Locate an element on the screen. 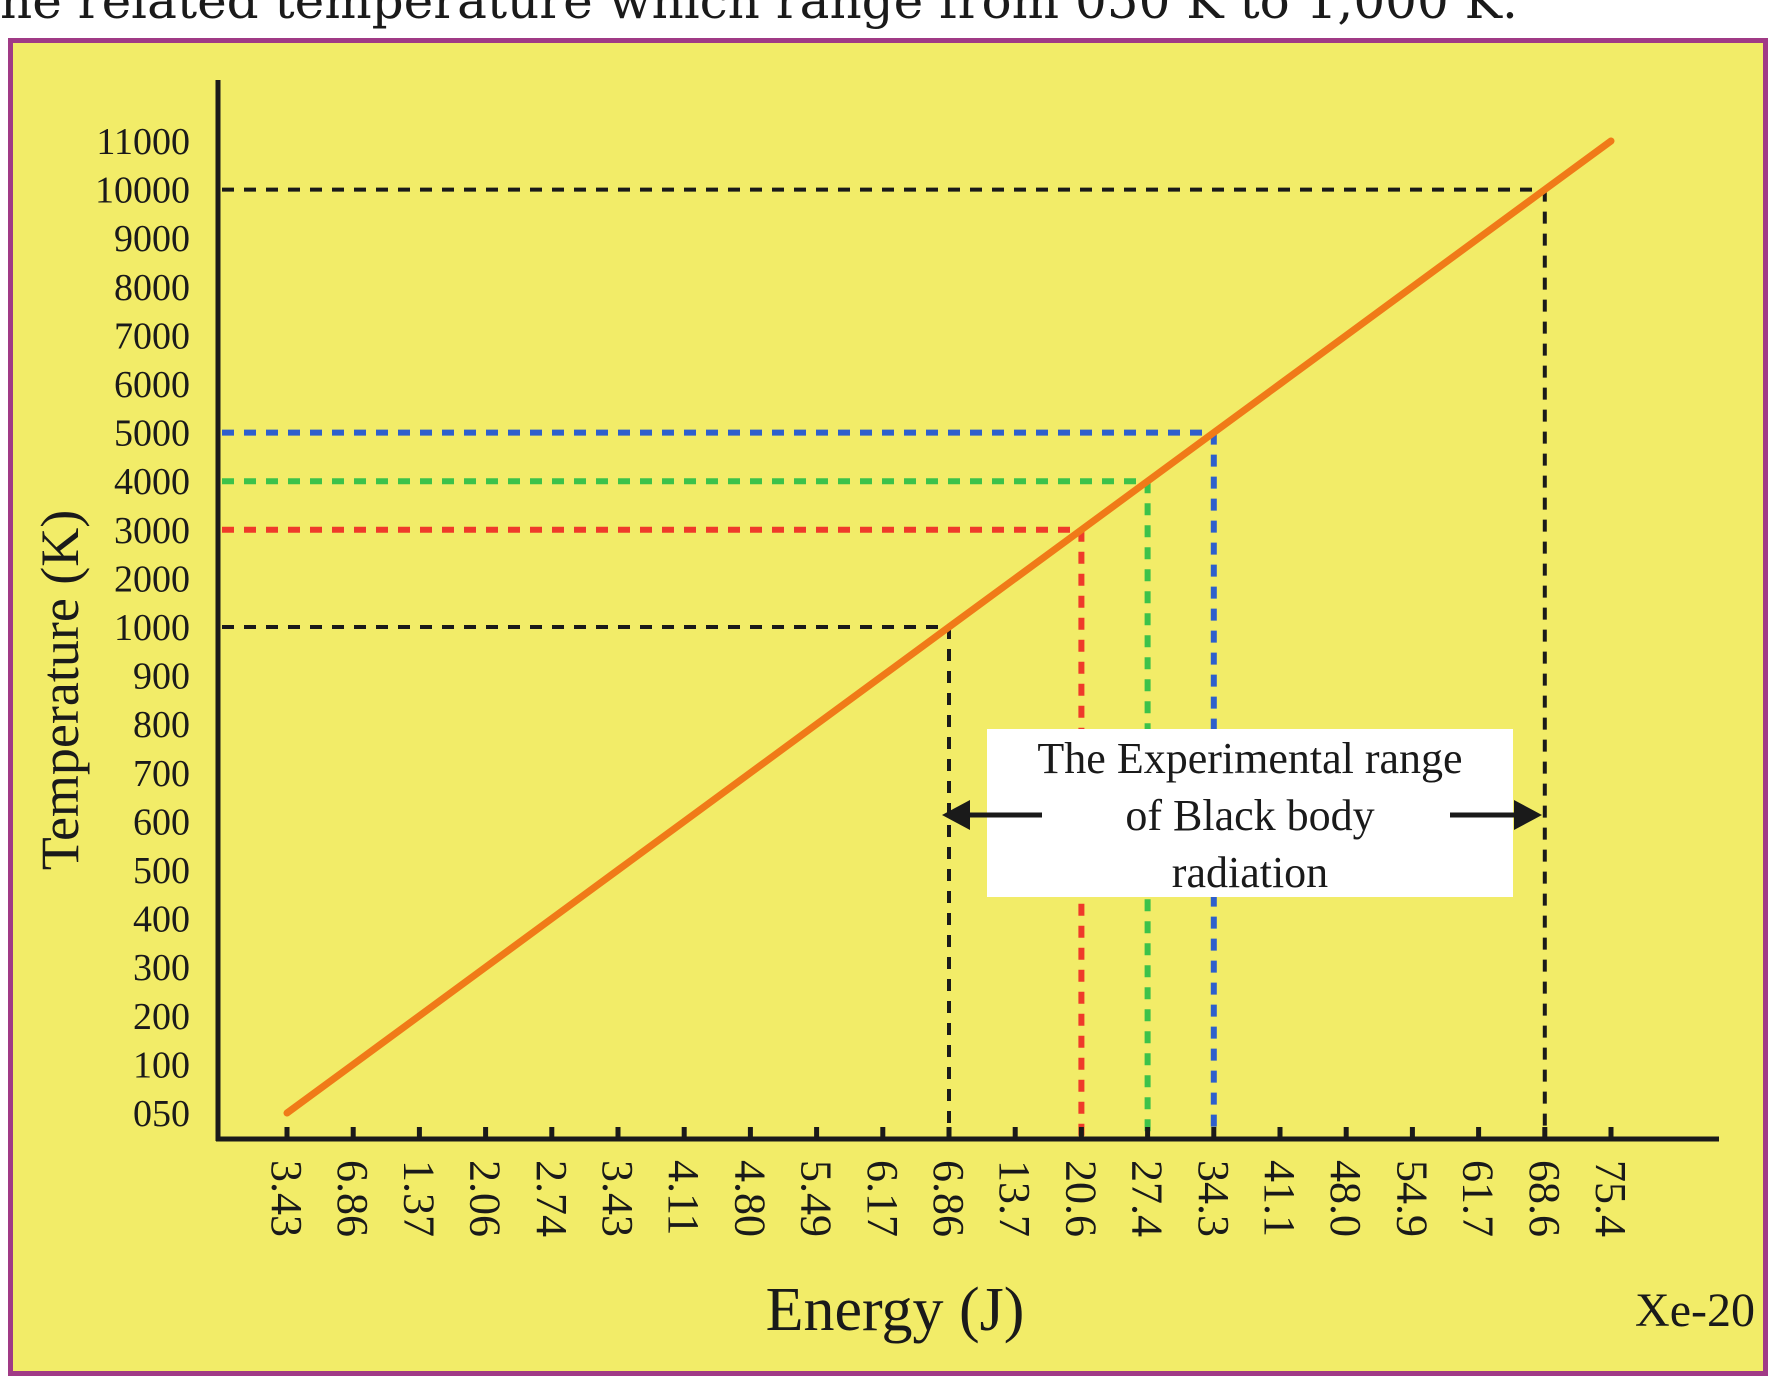 The image size is (1780, 1388). annotation-line-2: of Black body is located at coordinates (1249, 815).